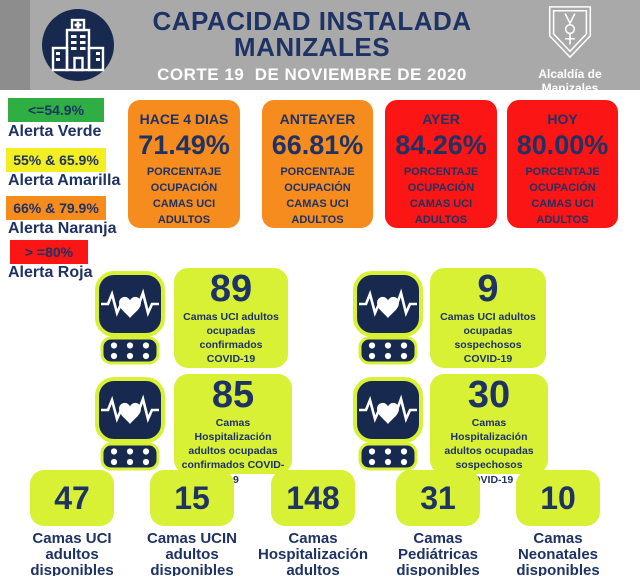 The width and height of the screenshot is (640, 576). I want to click on available-label: Camas UCI adultos disponibles, so click(72, 553).